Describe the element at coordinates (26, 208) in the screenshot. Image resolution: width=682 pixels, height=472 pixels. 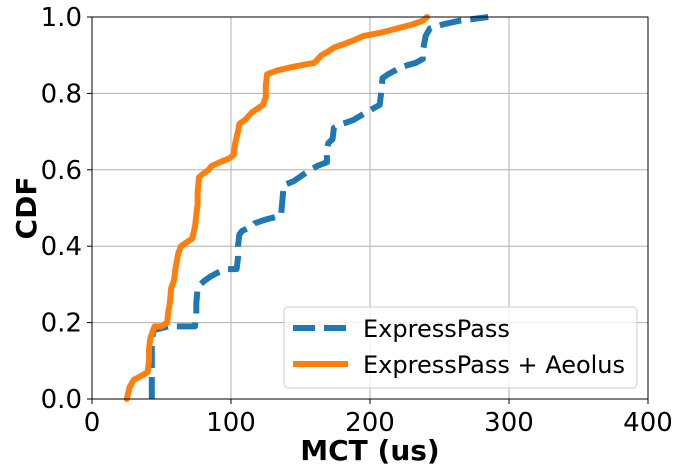
I see `y-axis-title: CDF` at that location.